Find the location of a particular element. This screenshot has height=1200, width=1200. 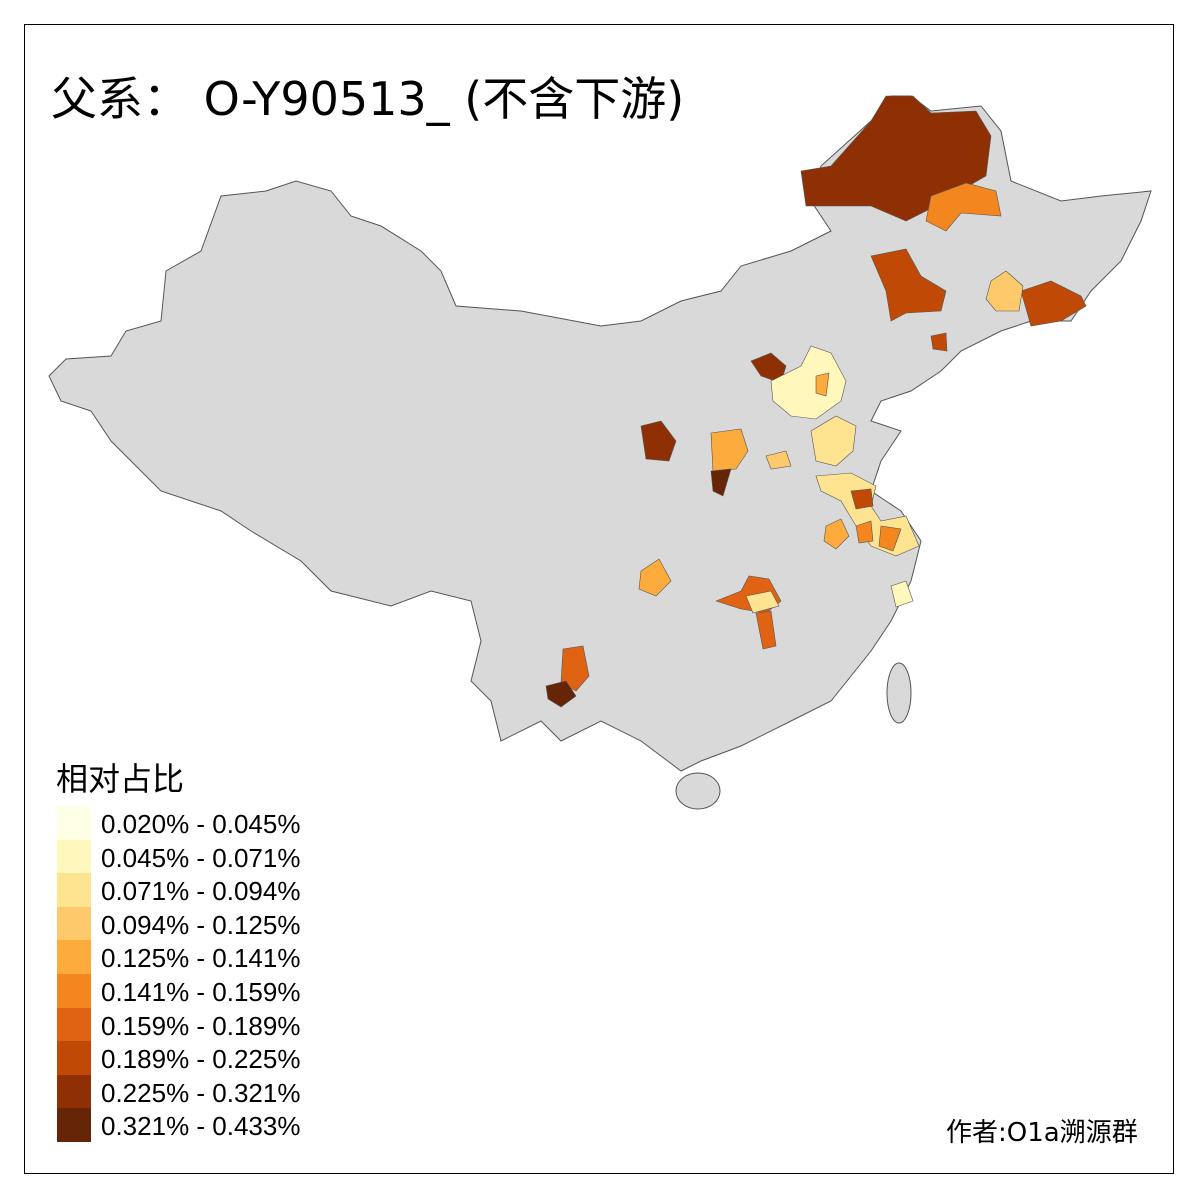

legend-item: 0.020% - 0.045% is located at coordinates (207, 823).